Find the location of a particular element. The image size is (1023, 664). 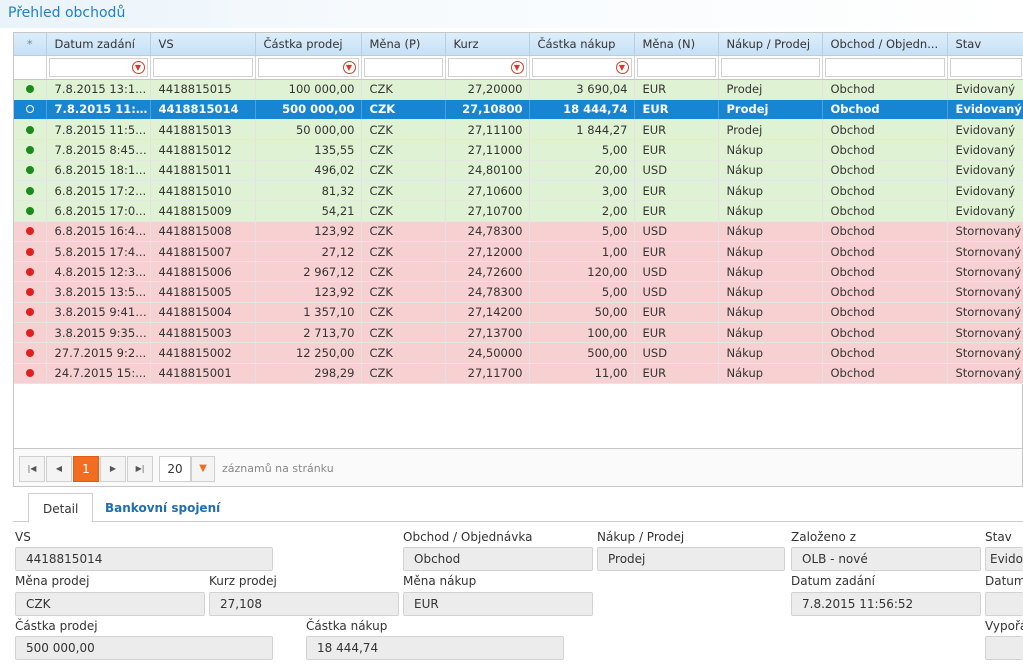

cell-sell-amount: 54,21 is located at coordinates (308, 211).